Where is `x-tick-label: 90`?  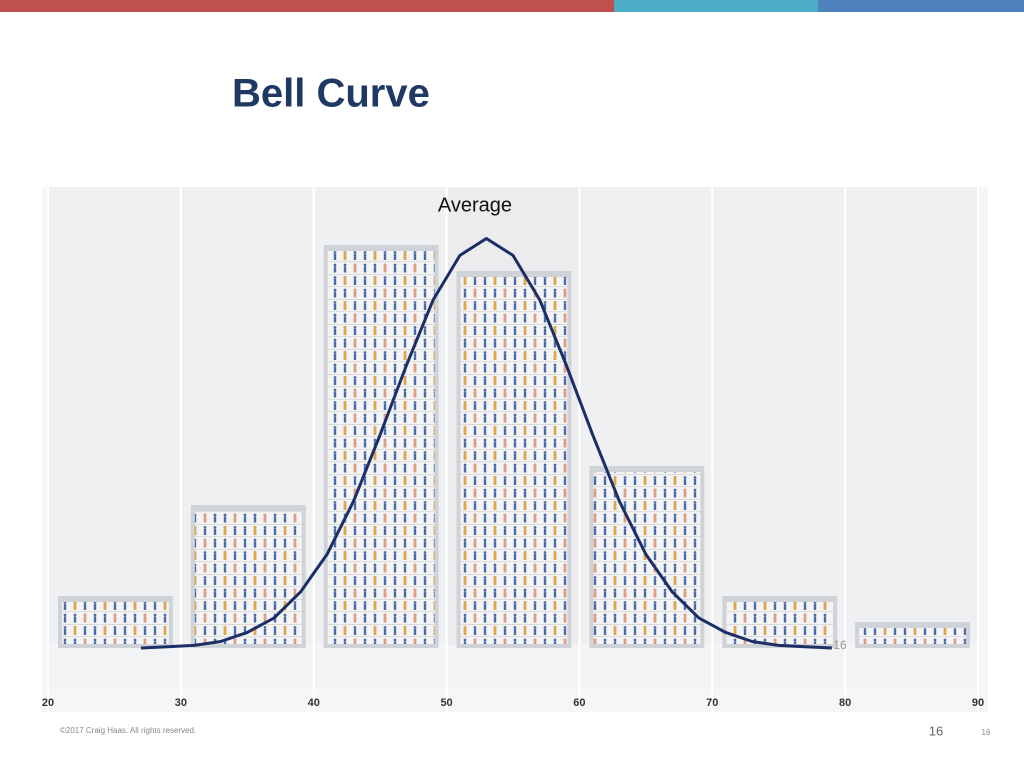
x-tick-label: 90 is located at coordinates (978, 703).